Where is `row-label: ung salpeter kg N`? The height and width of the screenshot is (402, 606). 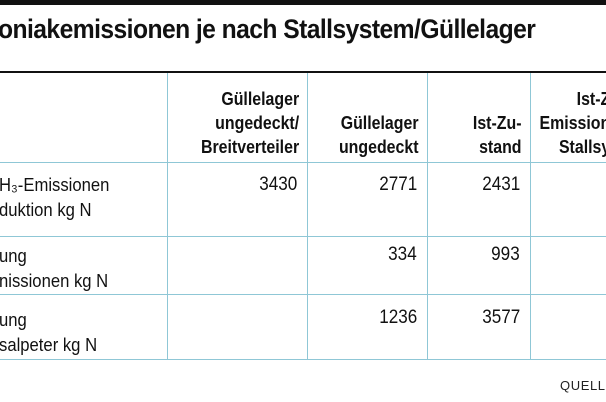
row-label: ung salpeter kg N is located at coordinates (48, 332).